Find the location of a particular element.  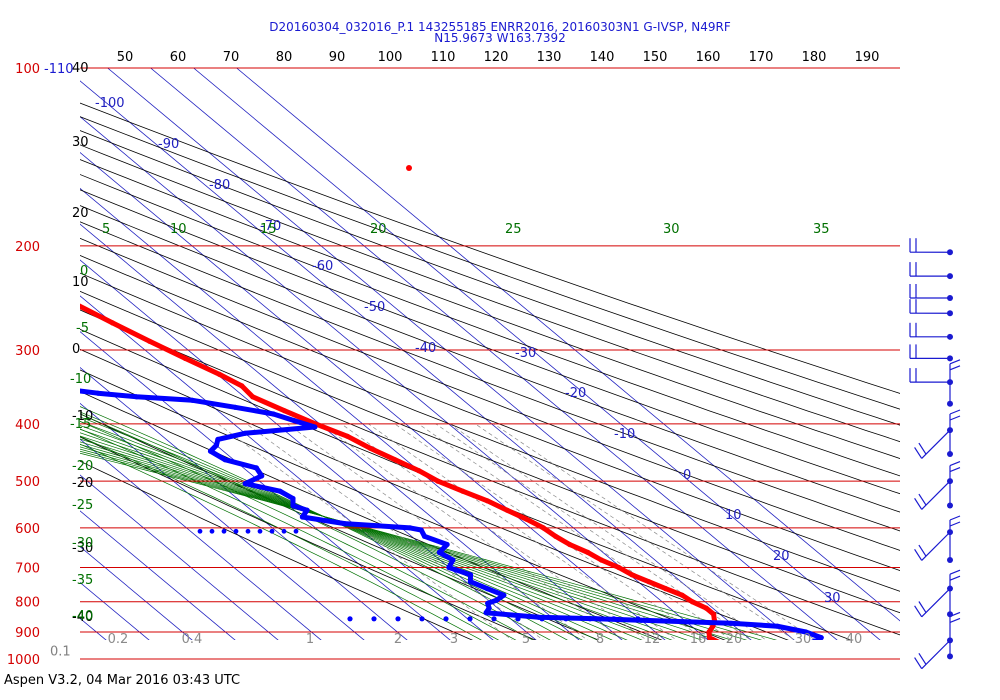

dry-adiabat-label: -20 is located at coordinates (82, 483).